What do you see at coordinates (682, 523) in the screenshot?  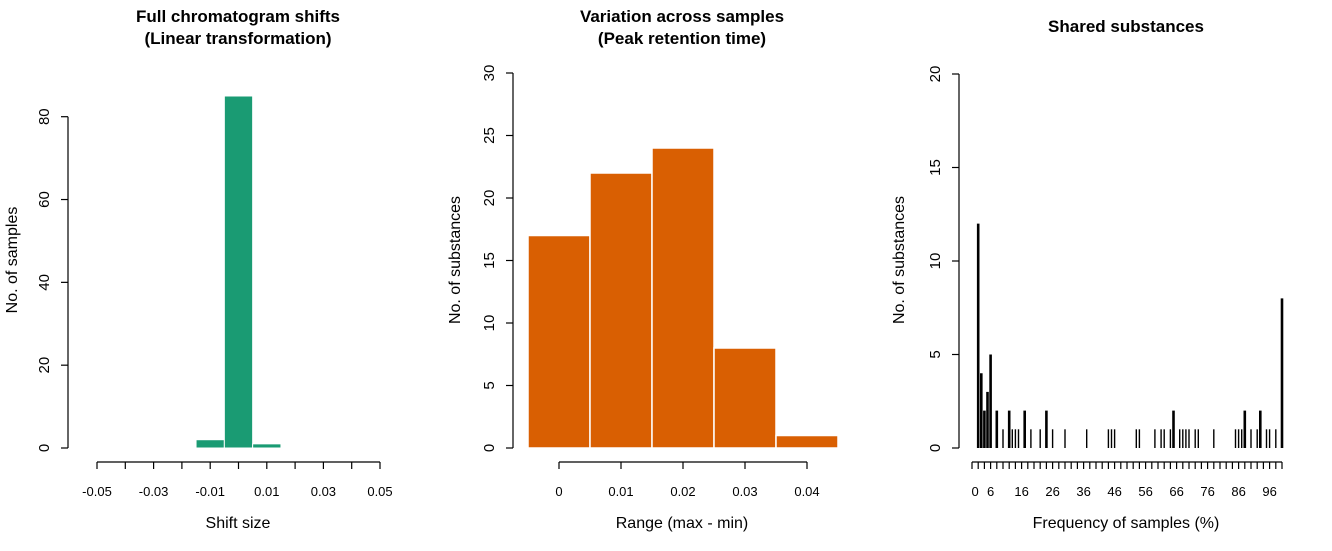 I see `panel-2-x-axis-label: Range (max - min)` at bounding box center [682, 523].